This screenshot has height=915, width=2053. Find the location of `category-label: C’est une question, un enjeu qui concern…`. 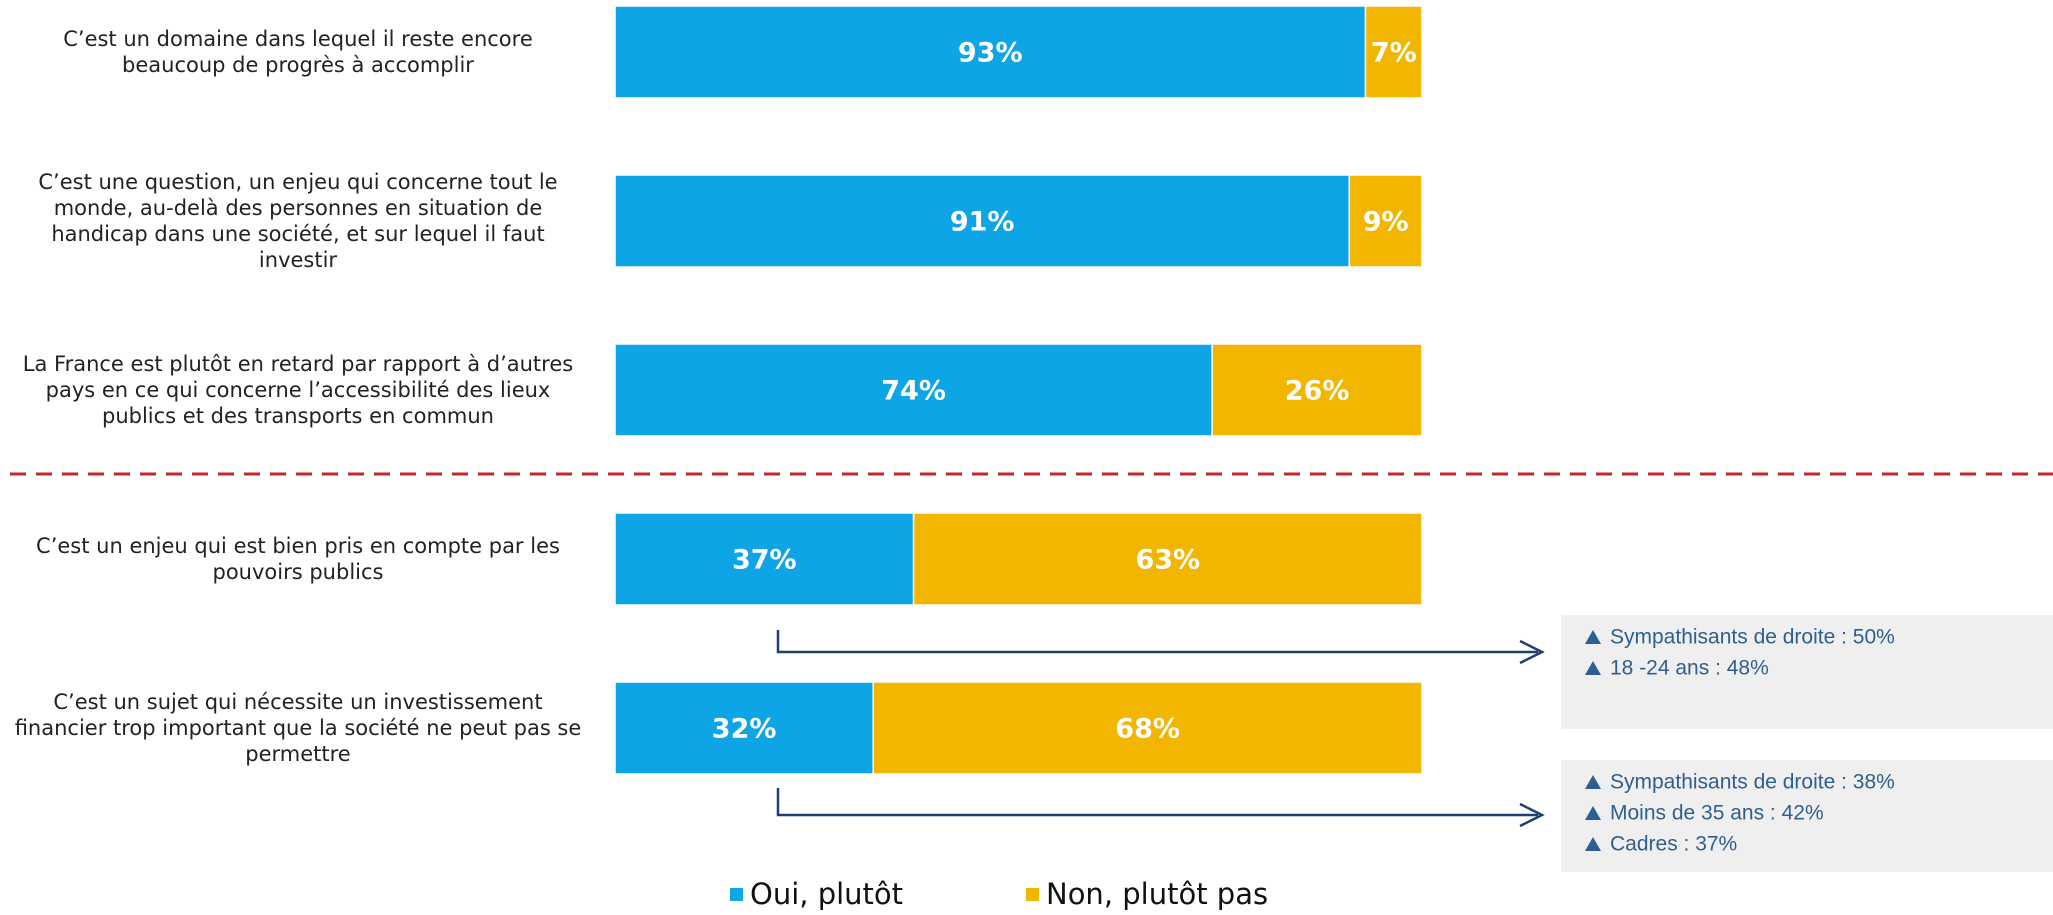

category-label: C’est une question, un enjeu qui concern… is located at coordinates (298, 221).